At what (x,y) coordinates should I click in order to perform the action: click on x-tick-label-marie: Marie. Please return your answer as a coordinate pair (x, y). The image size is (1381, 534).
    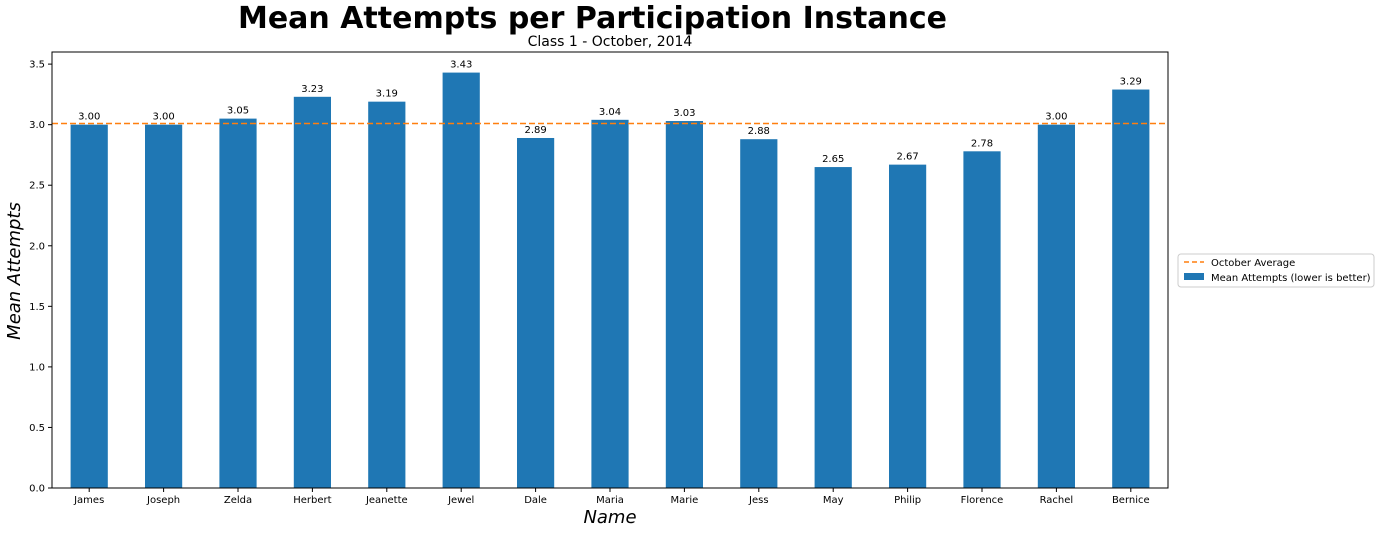
    Looking at the image, I should click on (684, 500).